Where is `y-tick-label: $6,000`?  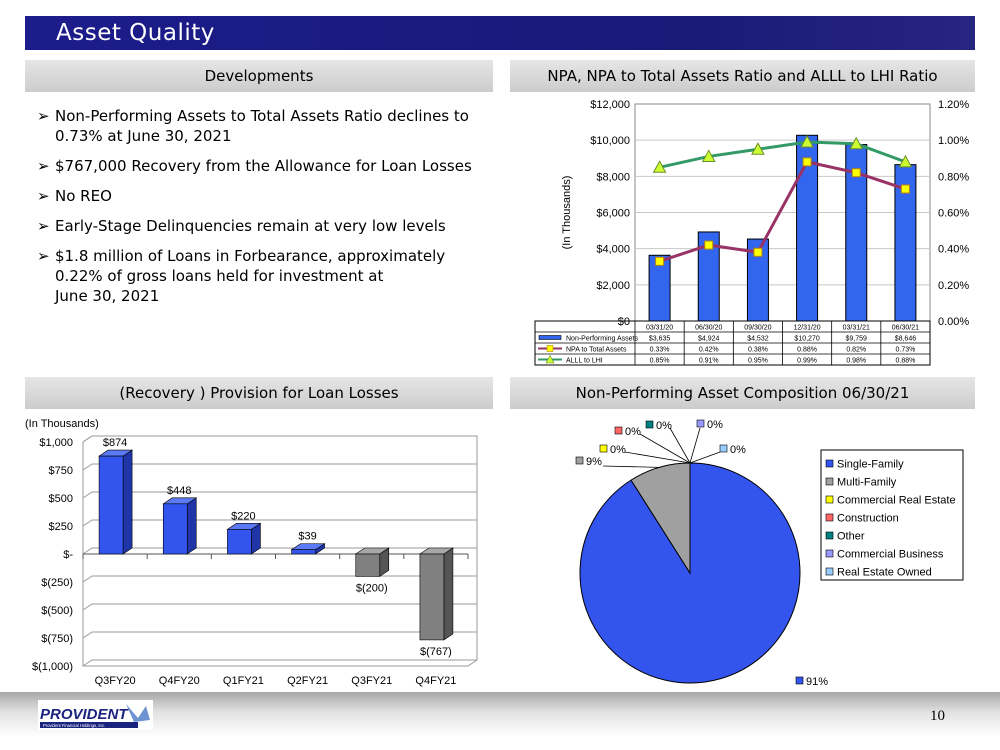
y-tick-label: $6,000 is located at coordinates (613, 214).